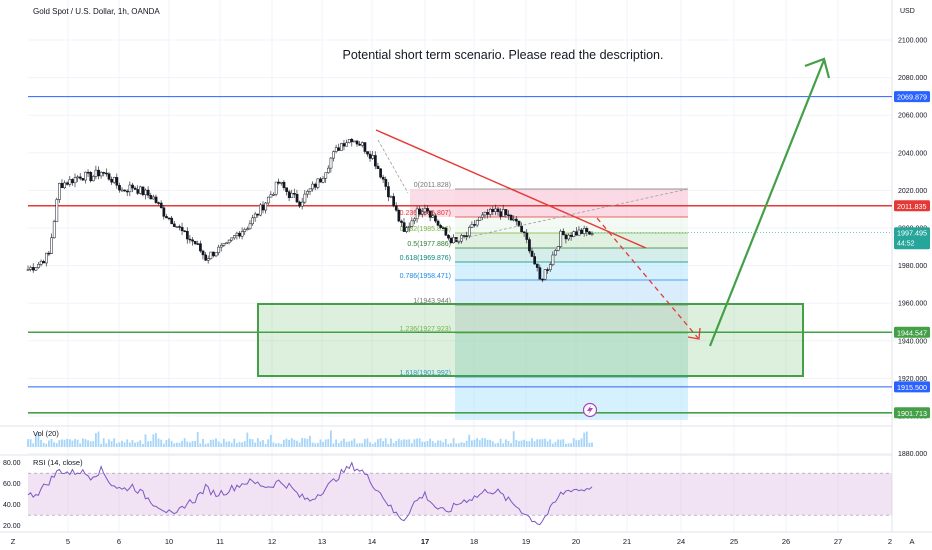 The width and height of the screenshot is (932, 550). Describe the element at coordinates (530, 340) in the screenshot. I see `target-zone-box` at that location.